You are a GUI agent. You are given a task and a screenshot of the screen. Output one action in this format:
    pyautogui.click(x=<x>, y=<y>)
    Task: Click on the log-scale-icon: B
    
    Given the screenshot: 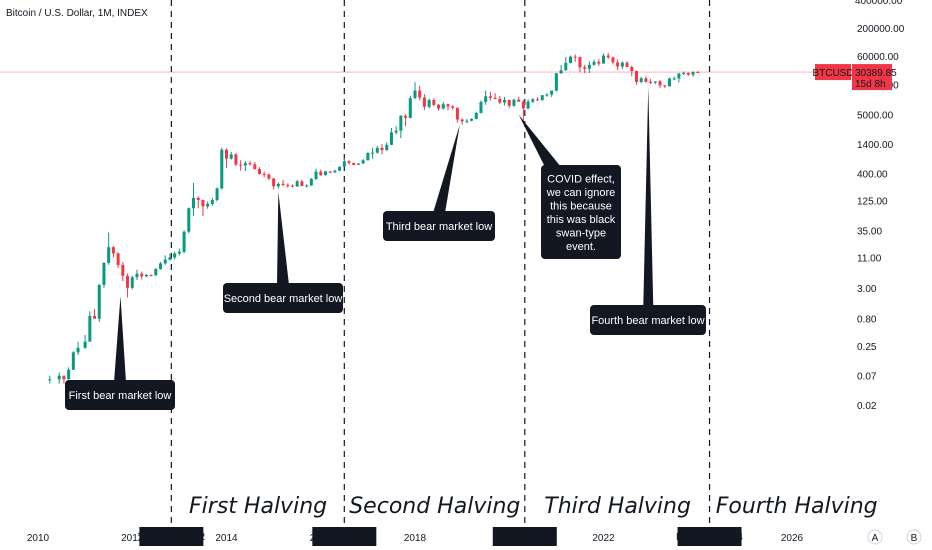 What is the action you would take?
    pyautogui.click(x=914, y=538)
    